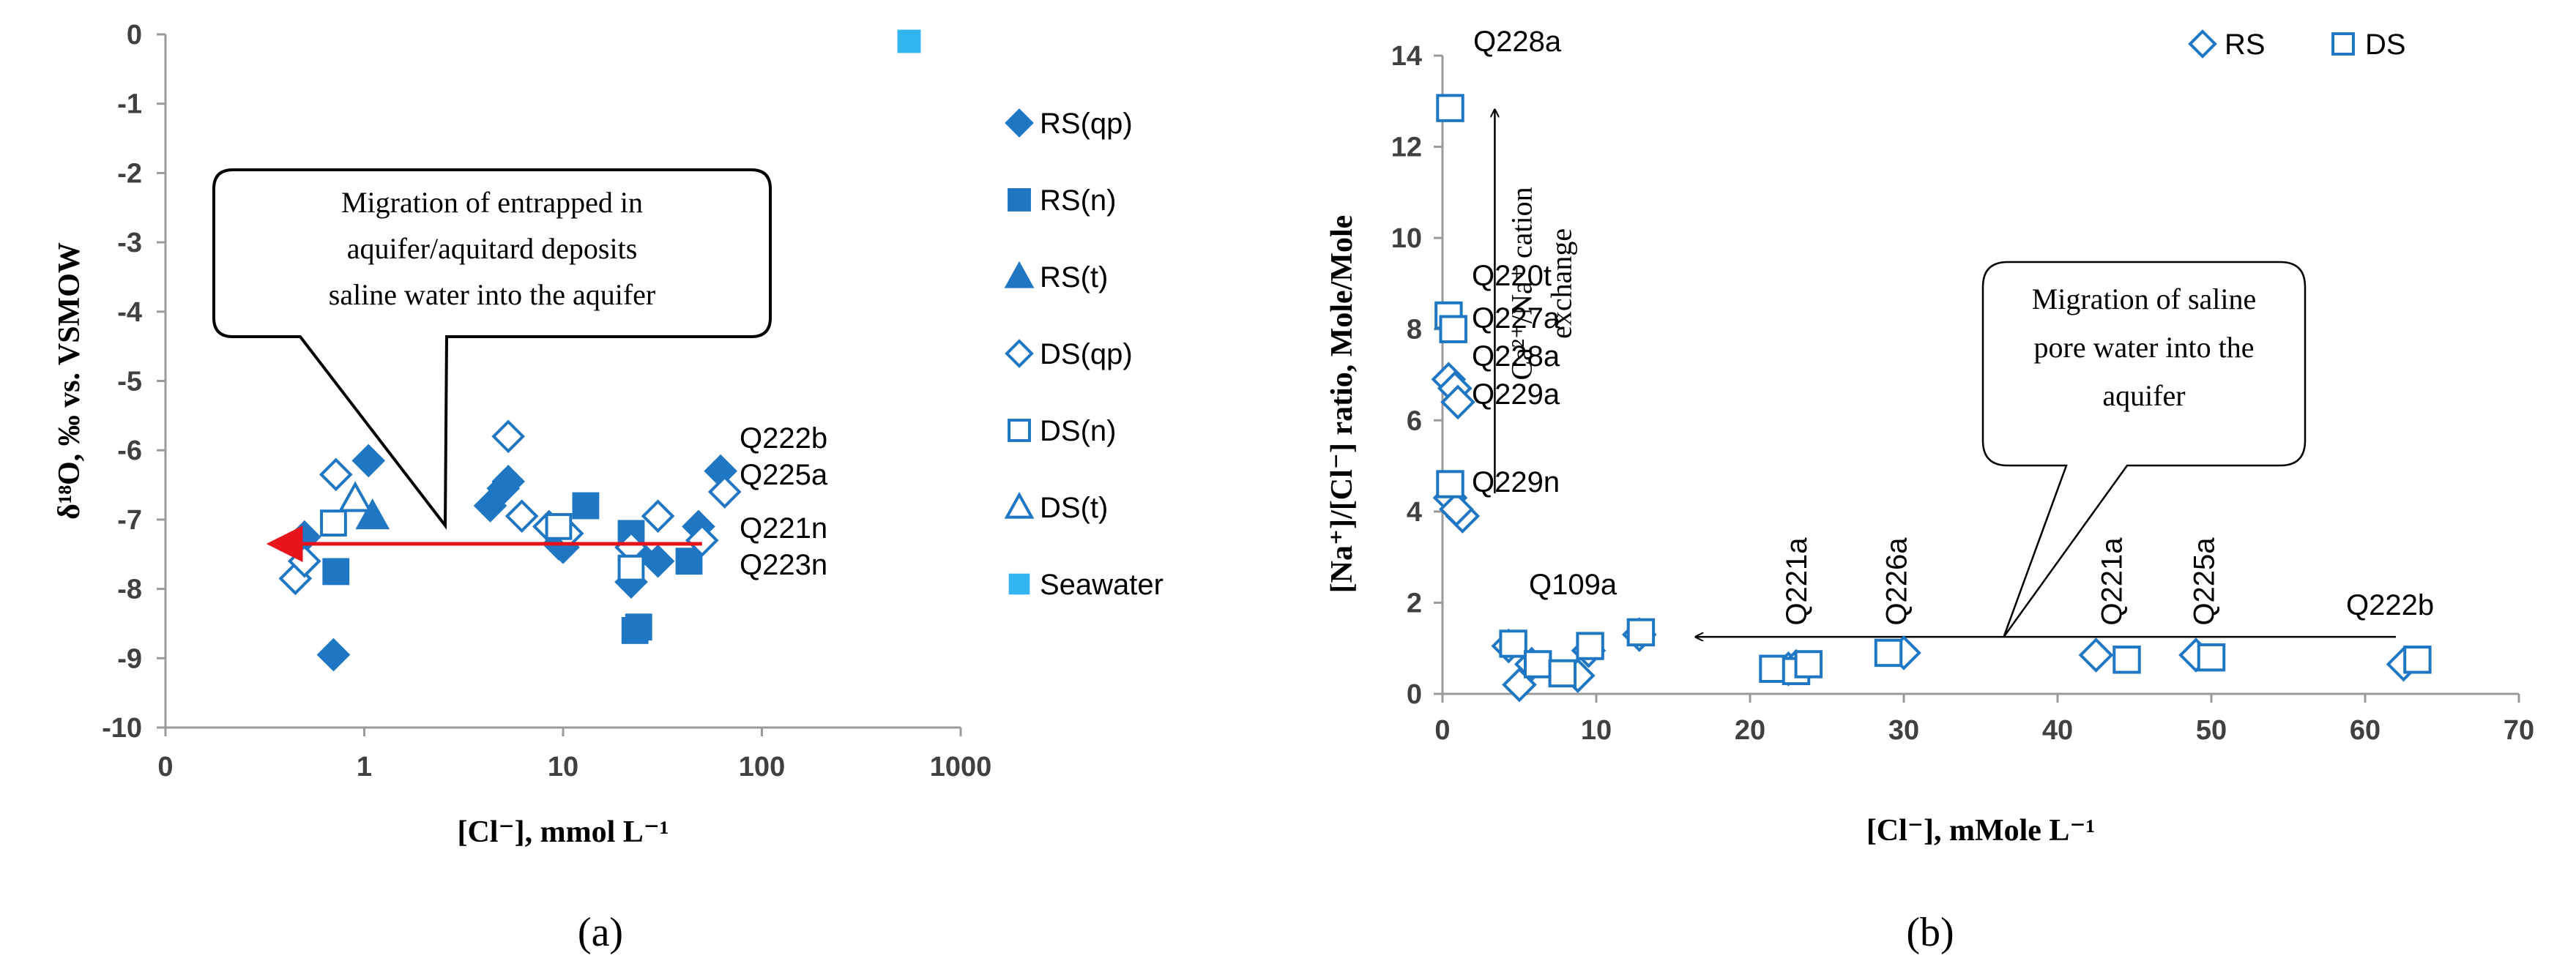  I want to click on panel-a-legend-marker-ds-qp, so click(1019, 353).